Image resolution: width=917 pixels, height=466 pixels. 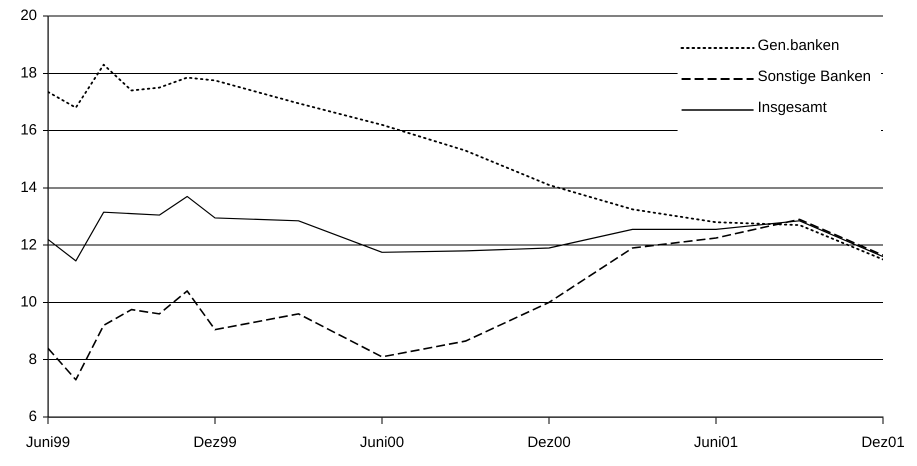 What do you see at coordinates (883, 443) in the screenshot?
I see `x-tick-label: Dez01` at bounding box center [883, 443].